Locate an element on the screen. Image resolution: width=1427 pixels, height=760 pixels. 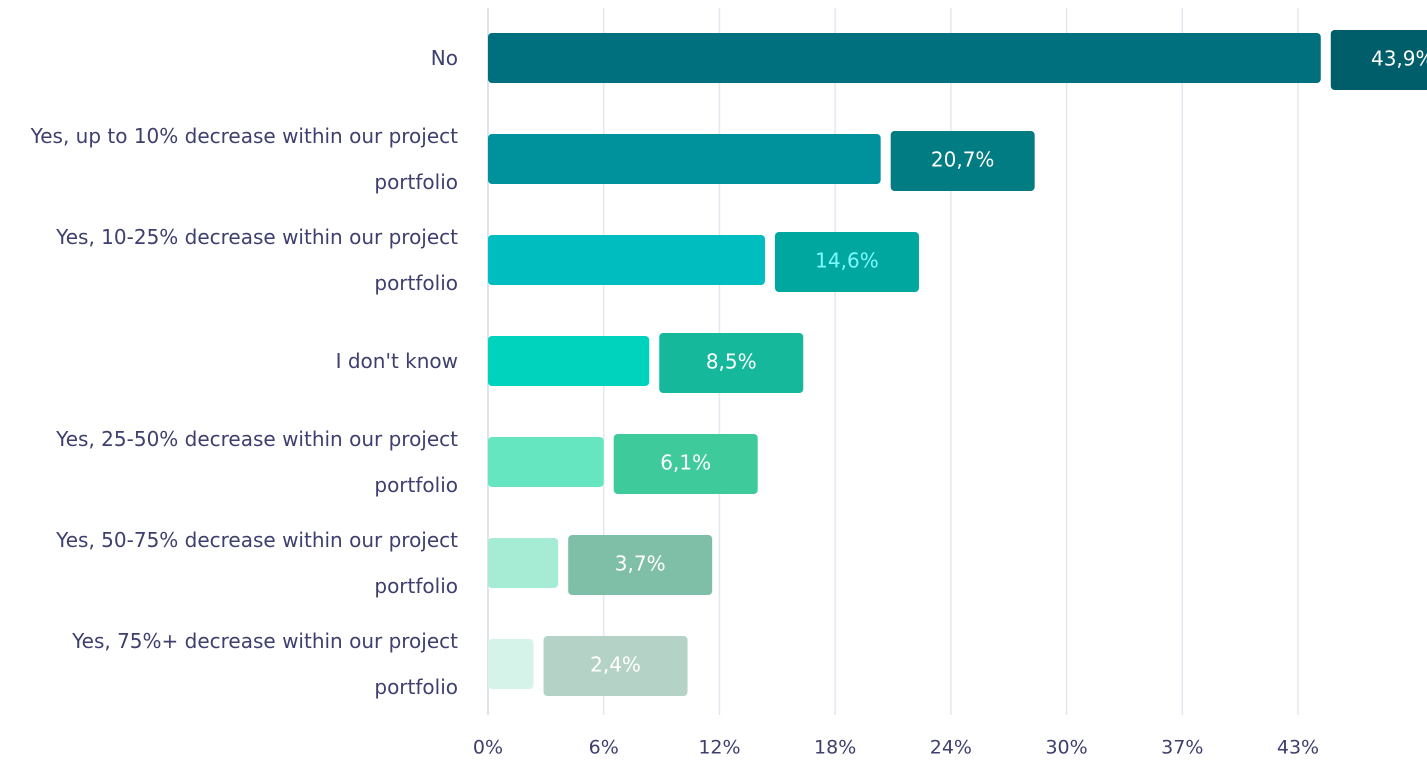
x-tick-label: 37% is located at coordinates (1182, 748).